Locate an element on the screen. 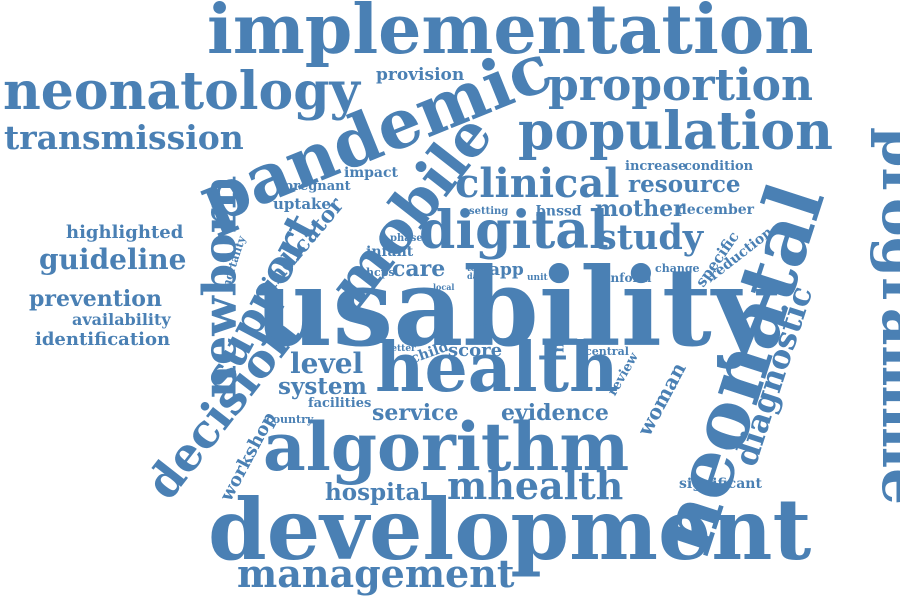 The image size is (900, 599). word-significant: significant is located at coordinates (720, 484).